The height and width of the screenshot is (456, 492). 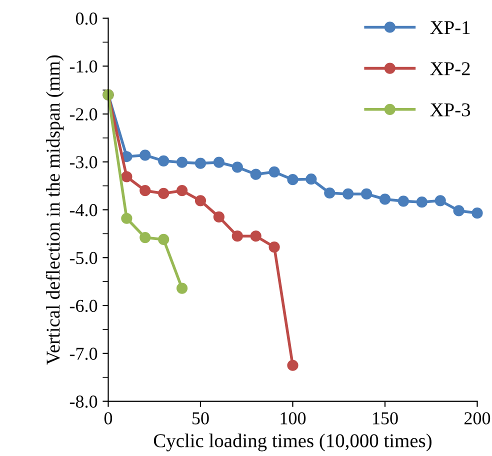 I want to click on x-tick-label: 100, so click(x=293, y=418).